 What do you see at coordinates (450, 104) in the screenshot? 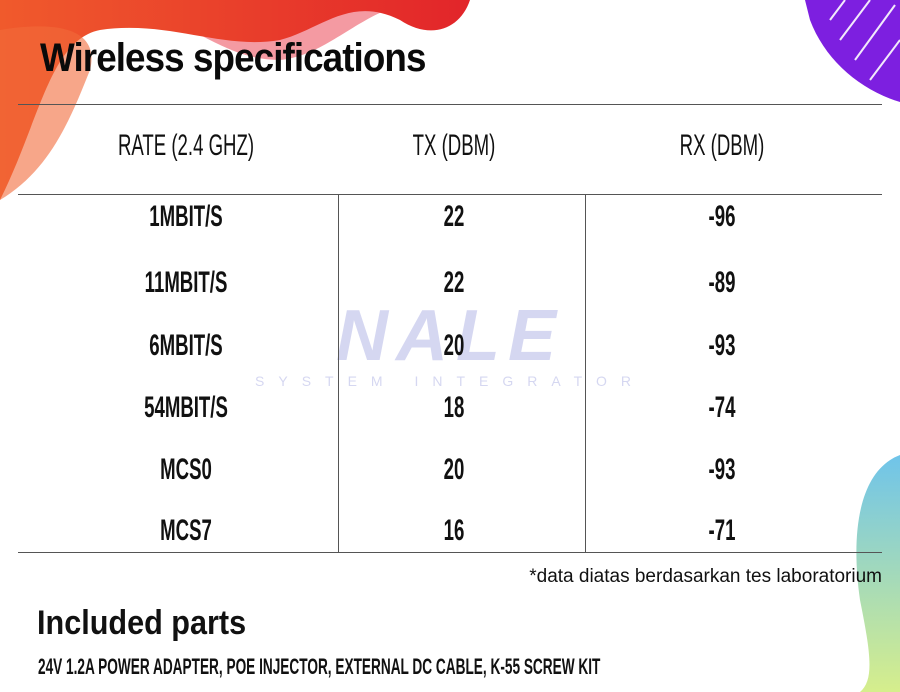
I see `table-top-border` at bounding box center [450, 104].